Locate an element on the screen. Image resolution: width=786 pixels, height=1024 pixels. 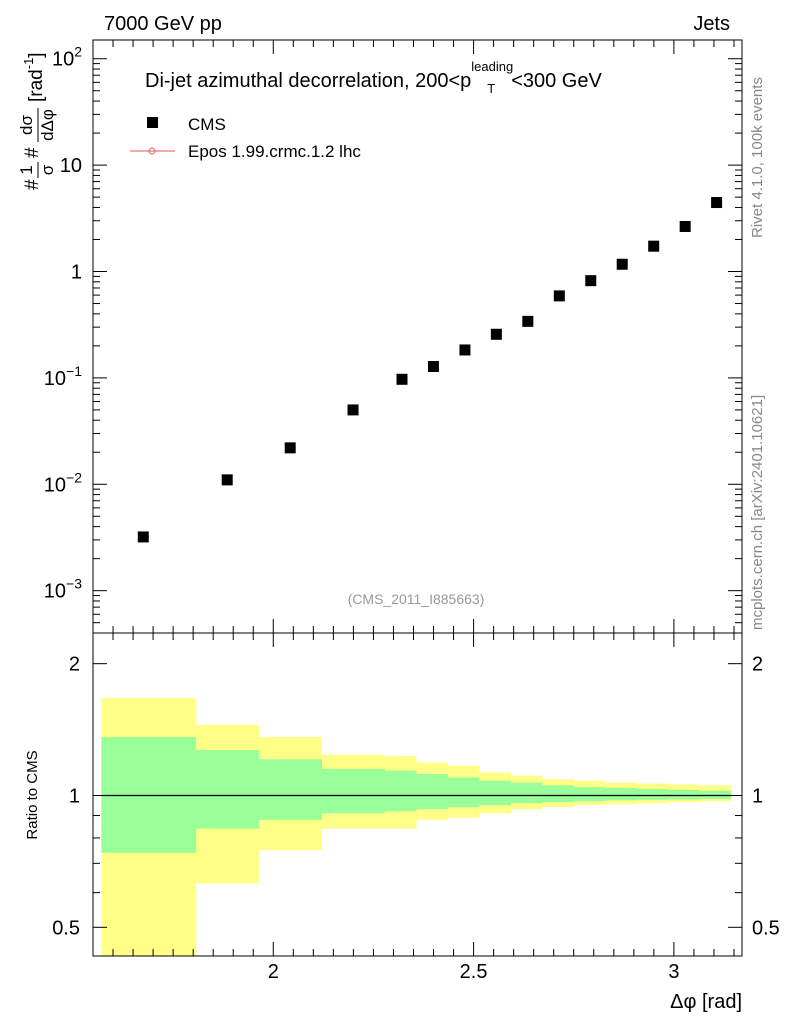
energy-label: 7000 GeV pp is located at coordinates (163, 24).